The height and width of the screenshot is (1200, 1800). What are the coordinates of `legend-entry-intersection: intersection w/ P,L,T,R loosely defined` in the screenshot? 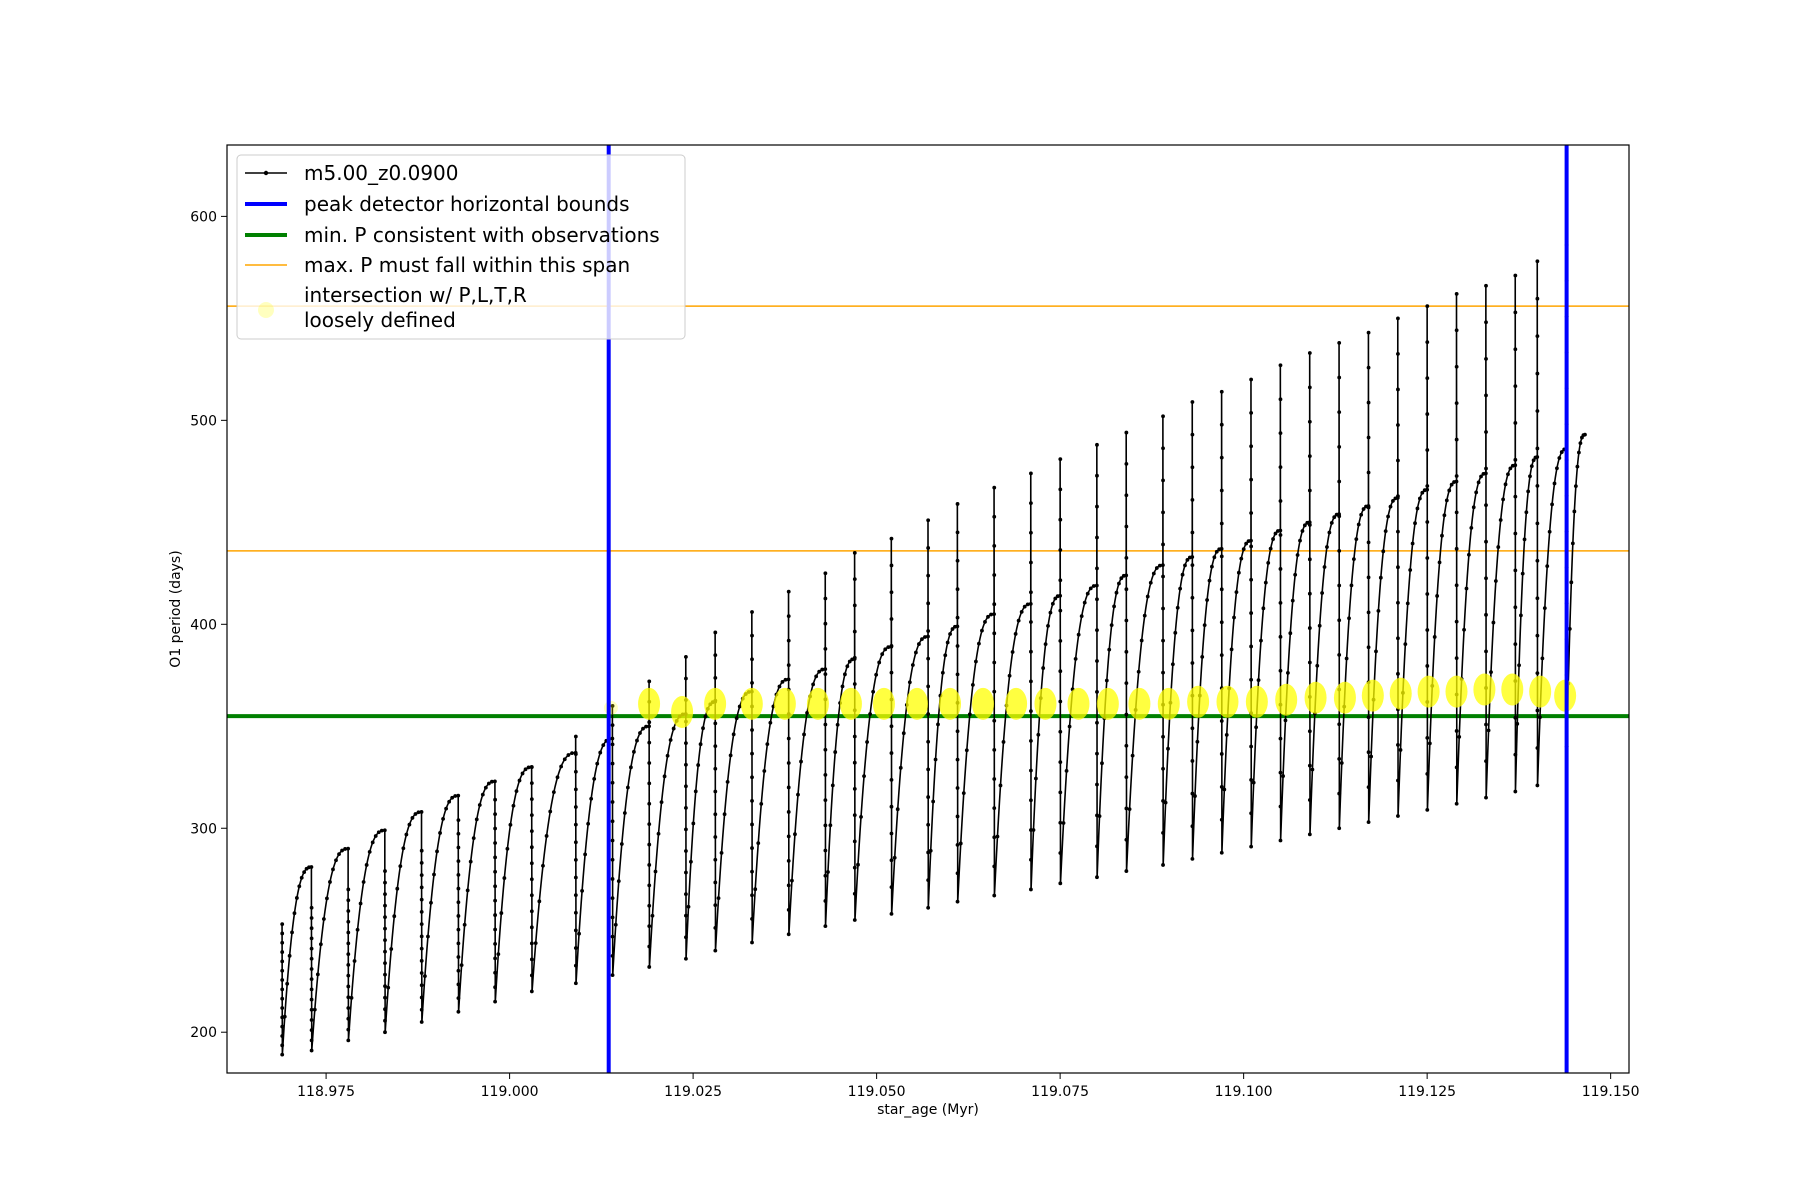 It's located at (392, 307).